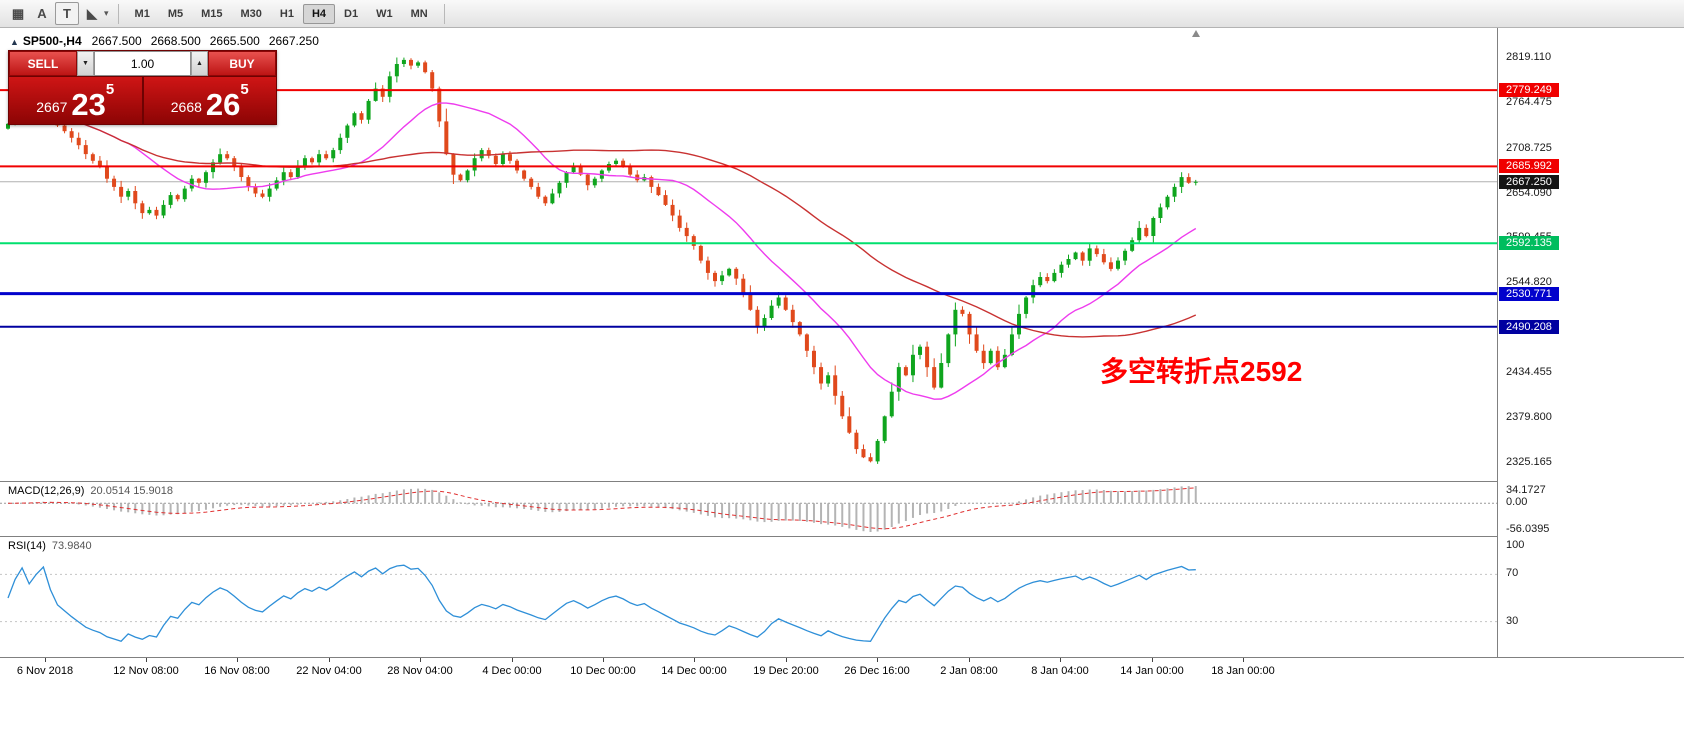 This screenshot has width=1684, height=731. Describe the element at coordinates (186, 107) in the screenshot. I see `buy-price-handle: 2668` at that location.